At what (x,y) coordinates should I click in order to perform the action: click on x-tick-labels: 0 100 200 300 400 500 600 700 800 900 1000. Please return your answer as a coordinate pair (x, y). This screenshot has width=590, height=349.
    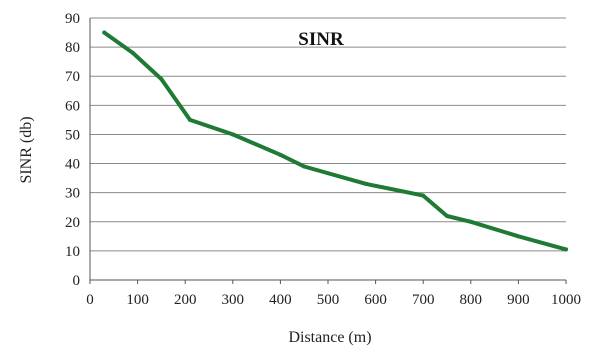
    Looking at the image, I should click on (333, 300).